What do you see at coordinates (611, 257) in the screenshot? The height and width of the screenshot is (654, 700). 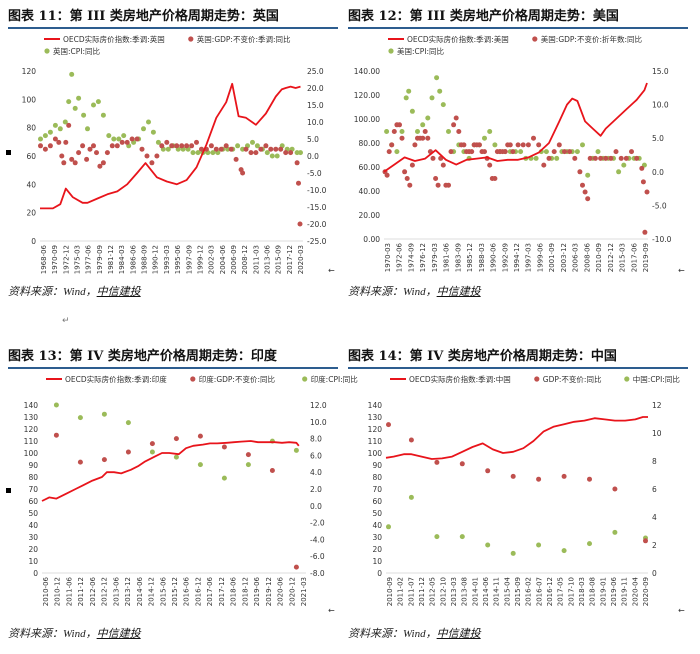 I see `x-tick-label: 2012-12` at bounding box center [611, 257].